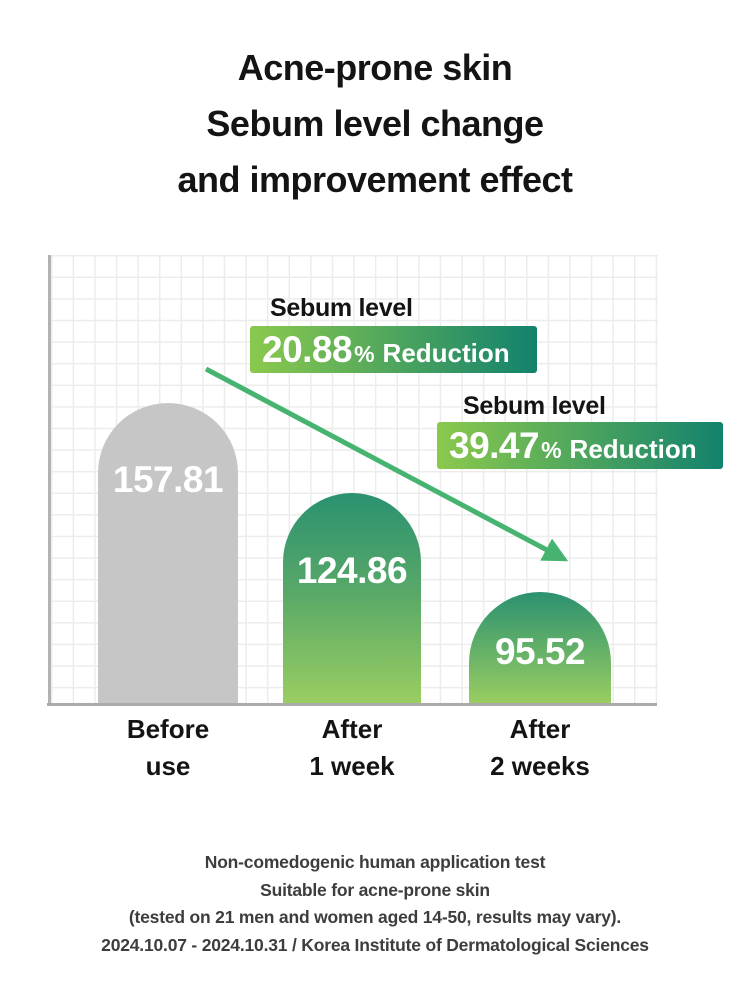 This screenshot has width=750, height=1000. I want to click on x-label-line: 2 weeks, so click(540, 766).